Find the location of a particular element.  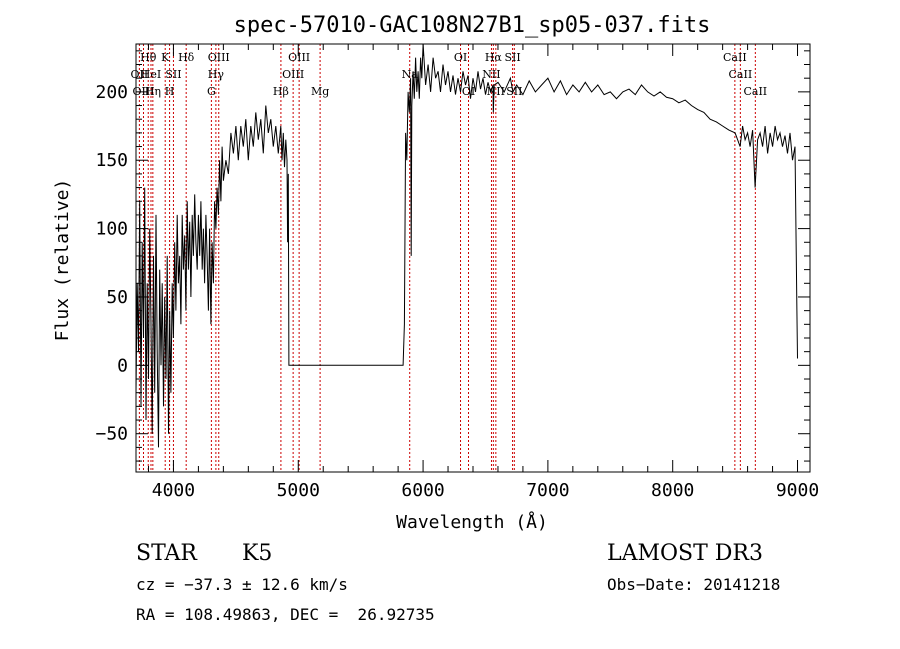

object-subclass: K5 is located at coordinates (257, 553).